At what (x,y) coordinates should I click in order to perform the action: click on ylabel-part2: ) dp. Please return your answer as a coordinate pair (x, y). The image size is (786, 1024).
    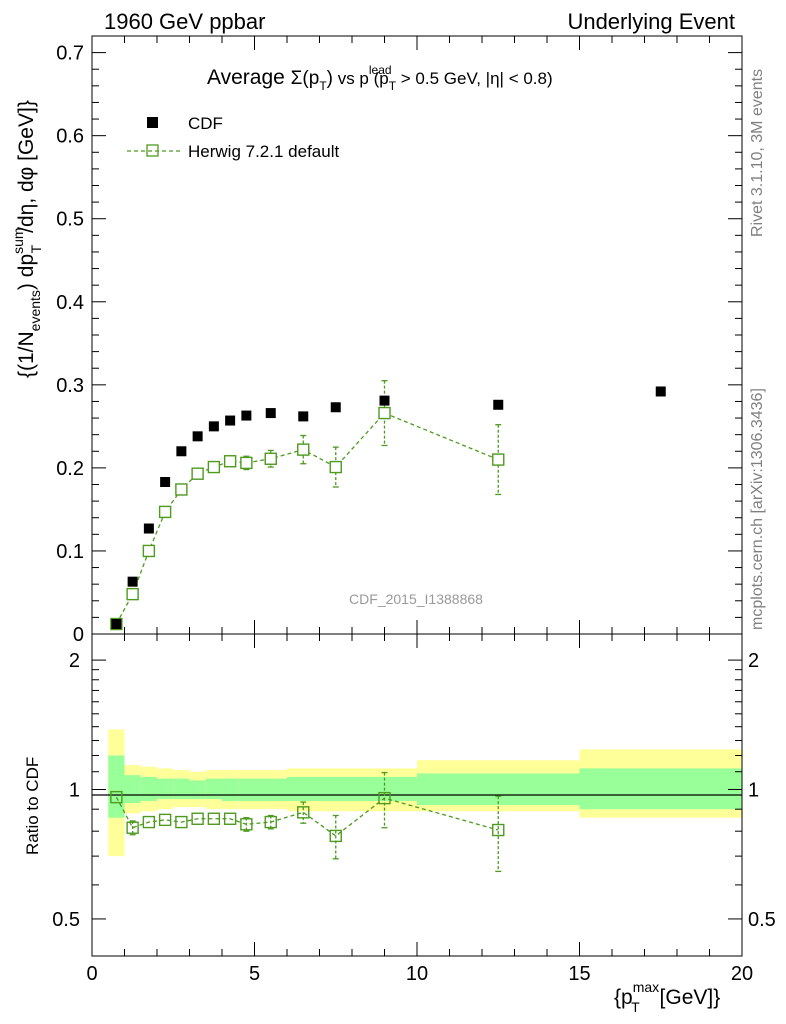
    Looking at the image, I should click on (26, 272).